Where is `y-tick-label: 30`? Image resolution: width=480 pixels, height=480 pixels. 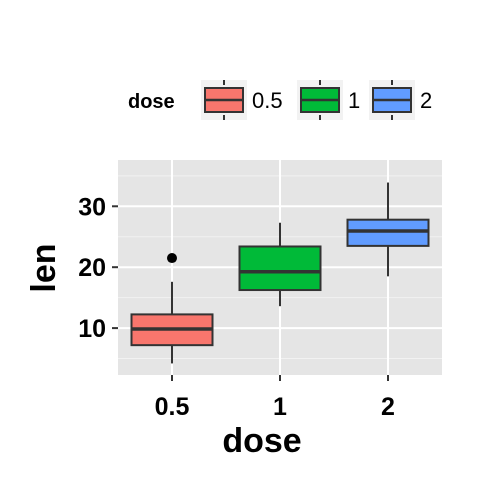 y-tick-label: 30 is located at coordinates (92, 207).